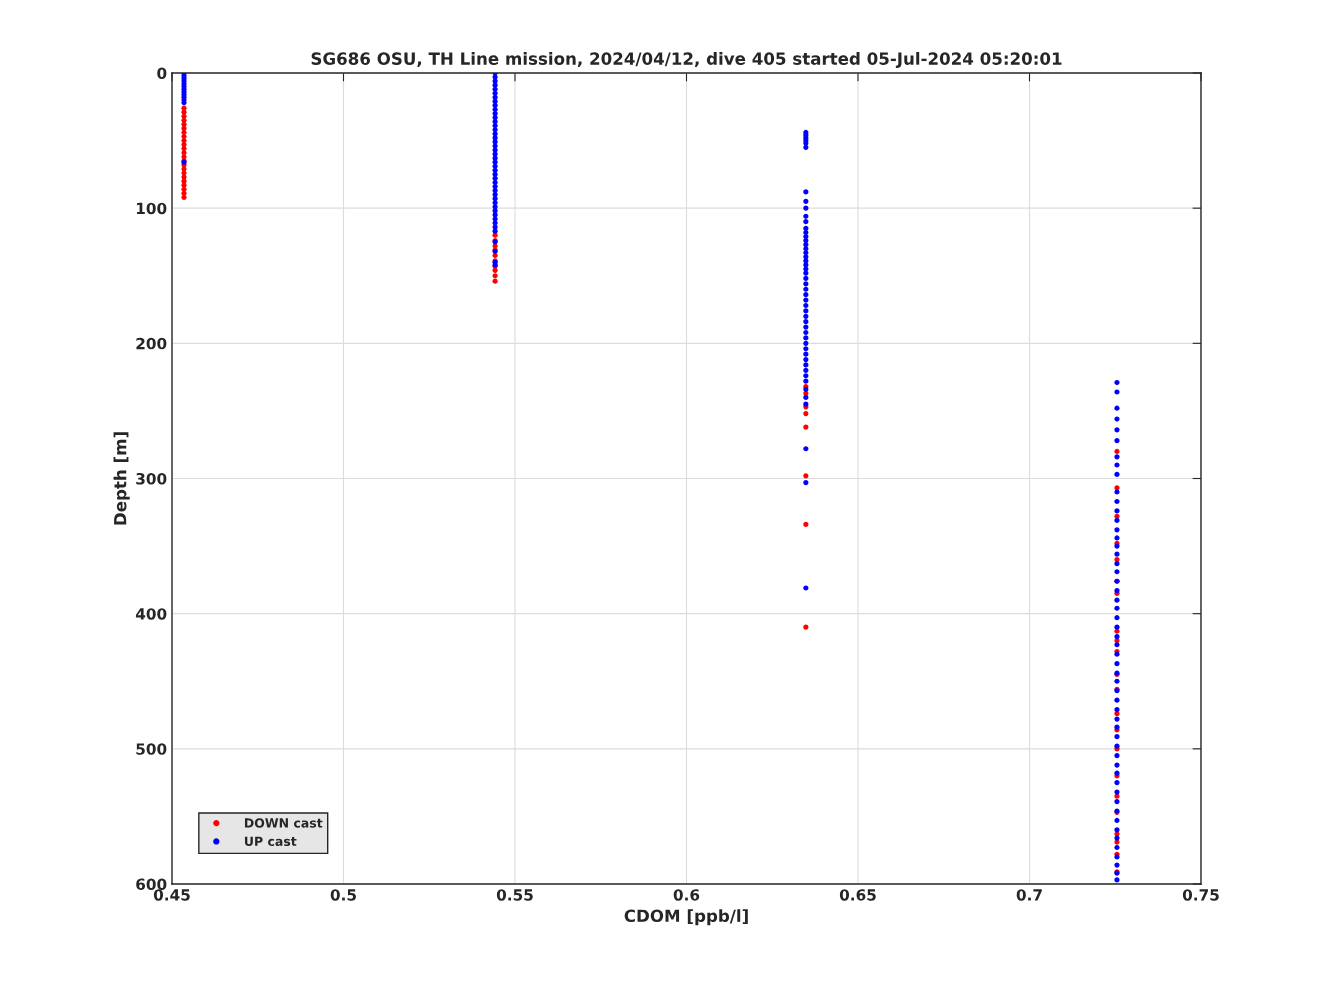 This screenshot has width=1328, height=996. I want to click on y-tick-label: 600, so click(151, 884).